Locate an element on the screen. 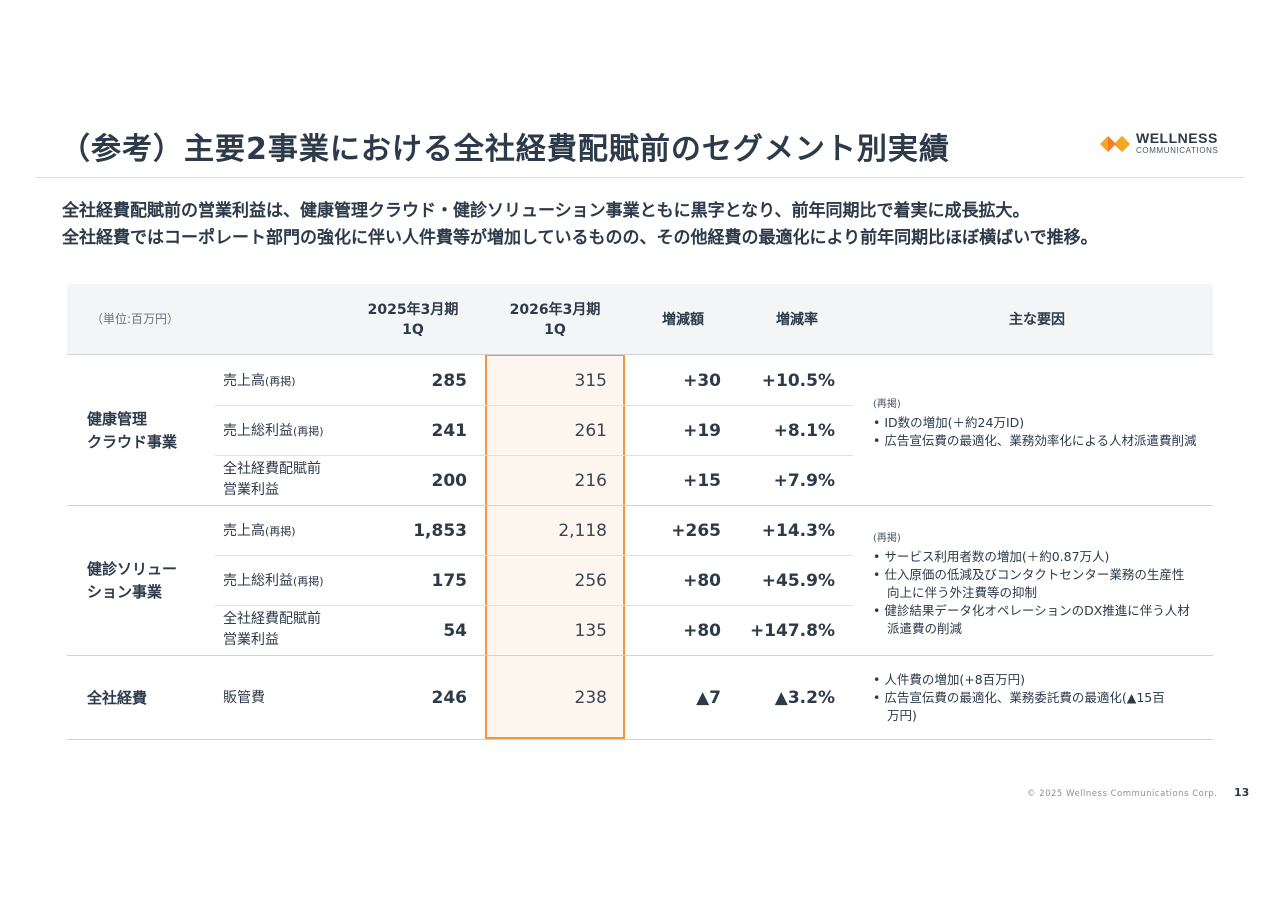 This screenshot has width=1280, height=905. wellness-logo-icon is located at coordinates (1115, 144).